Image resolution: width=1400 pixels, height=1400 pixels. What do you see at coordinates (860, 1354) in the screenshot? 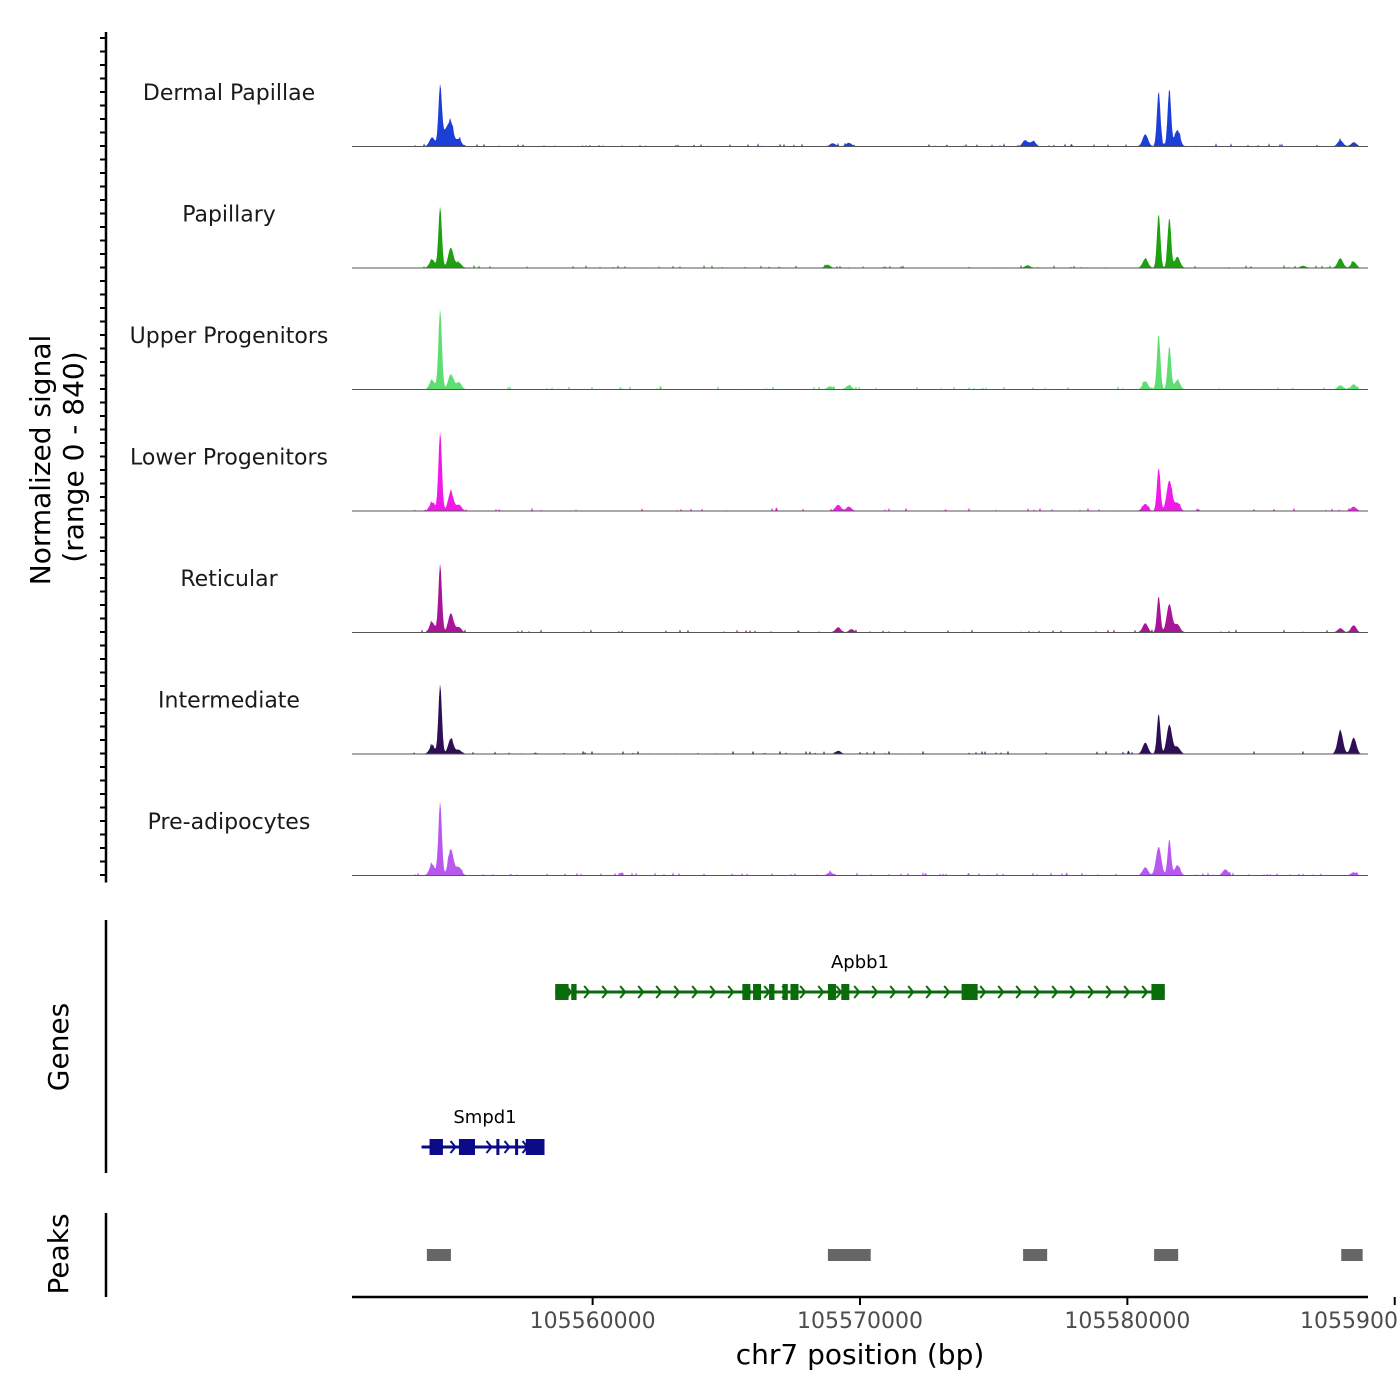
I see `x-axis-title: chr7 position (bp)` at bounding box center [860, 1354].